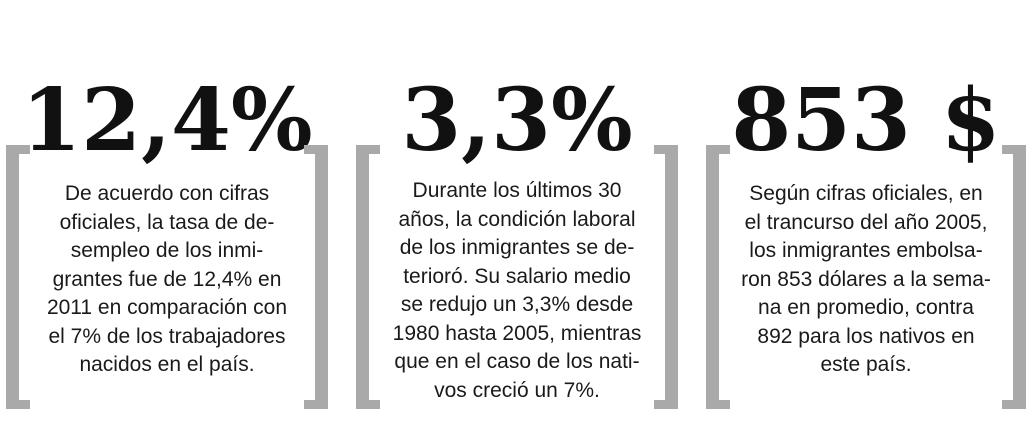 This screenshot has width=1032, height=448. What do you see at coordinates (167, 193) in the screenshot?
I see `description-line: De acuerdo con cifras` at bounding box center [167, 193].